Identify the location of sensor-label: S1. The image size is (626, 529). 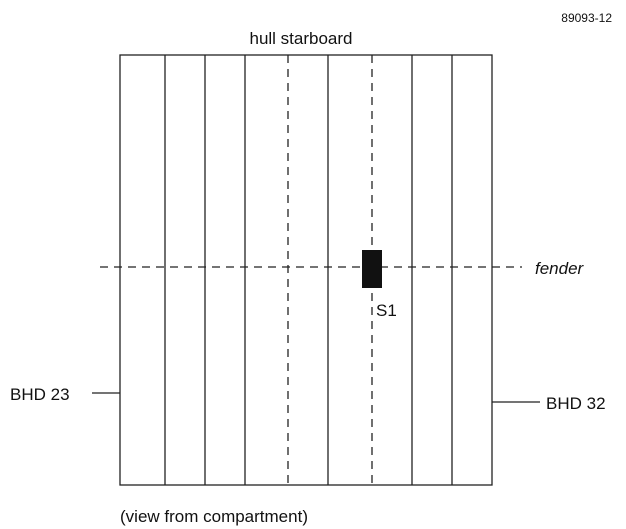
(386, 310).